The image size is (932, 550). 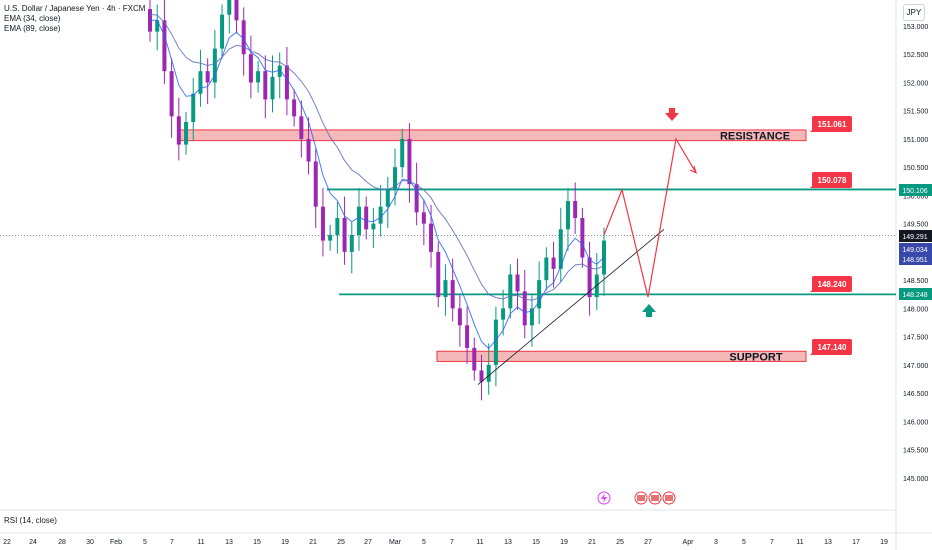 I want to click on trendline, so click(x=571, y=306).